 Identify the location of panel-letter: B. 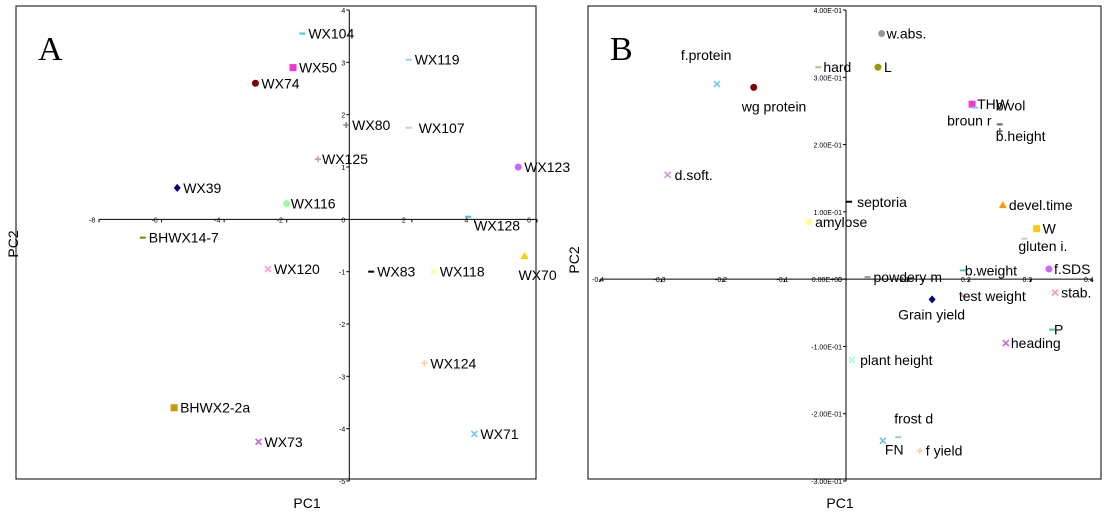
(621, 49).